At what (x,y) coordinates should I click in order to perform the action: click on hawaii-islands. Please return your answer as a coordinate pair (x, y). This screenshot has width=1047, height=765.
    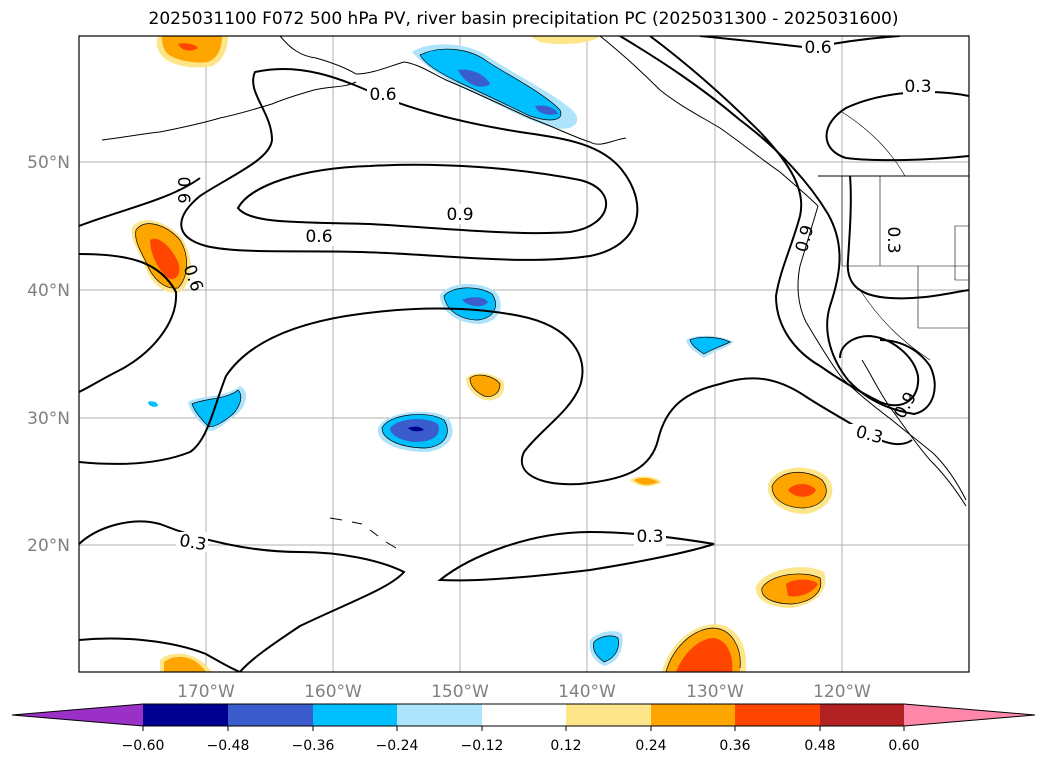
    Looking at the image, I should click on (363, 533).